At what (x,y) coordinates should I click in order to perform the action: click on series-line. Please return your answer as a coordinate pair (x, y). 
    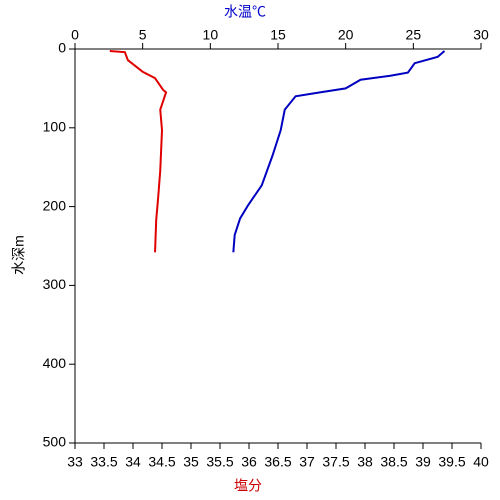
    Looking at the image, I should click on (138, 151).